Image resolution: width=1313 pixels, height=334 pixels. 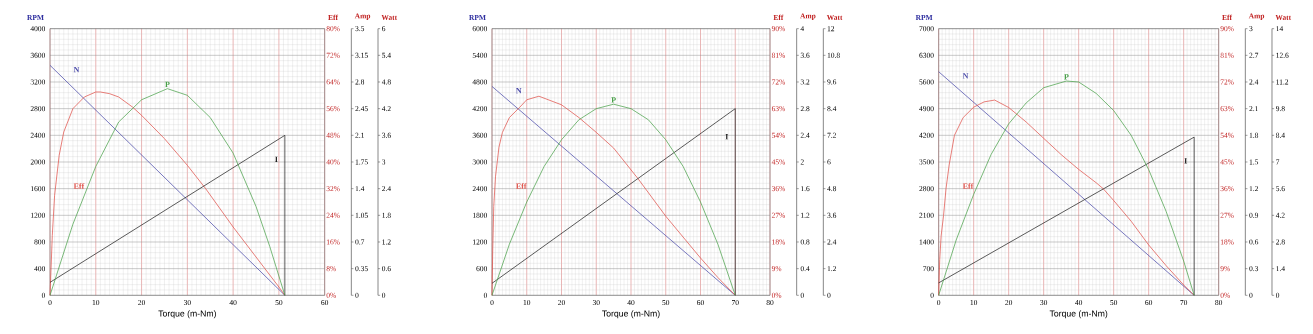 What do you see at coordinates (968, 186) in the screenshot?
I see `series-label: Eff` at bounding box center [968, 186].